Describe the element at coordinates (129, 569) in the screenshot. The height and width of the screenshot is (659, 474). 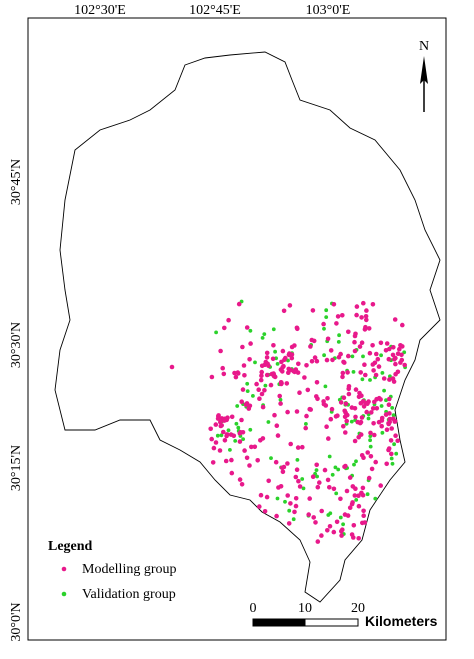
I see `legend-label: Modelling group` at that location.